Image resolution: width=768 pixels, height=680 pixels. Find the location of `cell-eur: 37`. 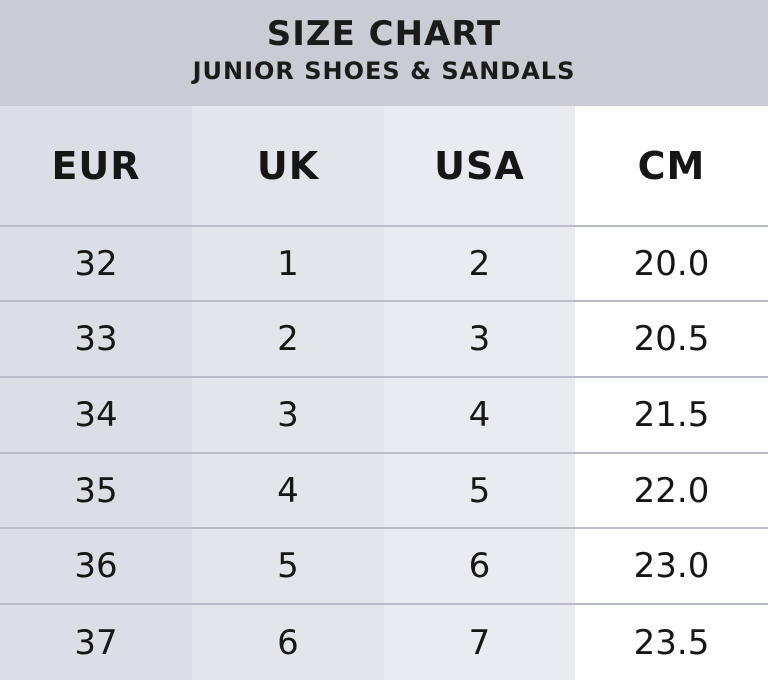

cell-eur: 37 is located at coordinates (96, 642).